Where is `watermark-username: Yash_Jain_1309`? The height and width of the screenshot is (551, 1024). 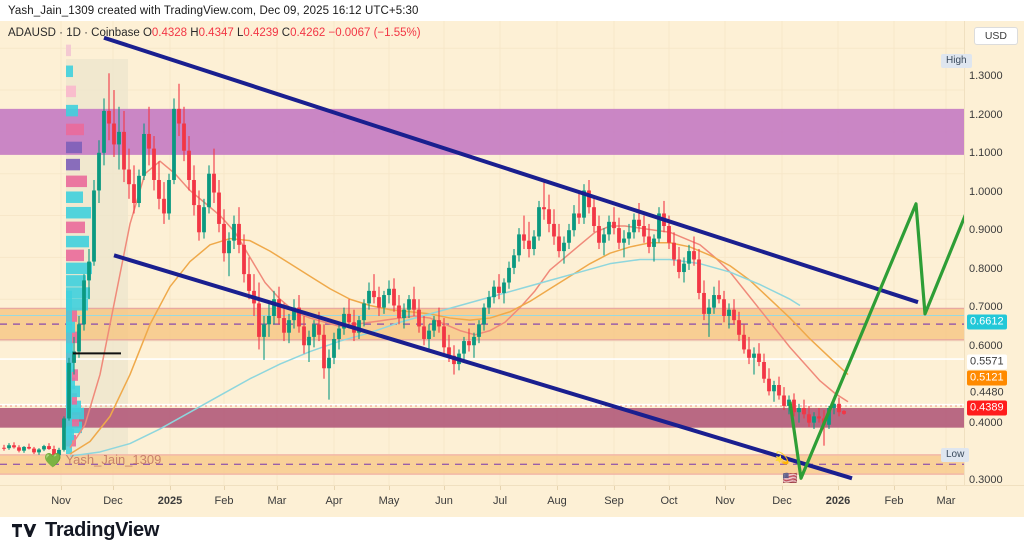 watermark-username: Yash_Jain_1309 is located at coordinates (113, 459).